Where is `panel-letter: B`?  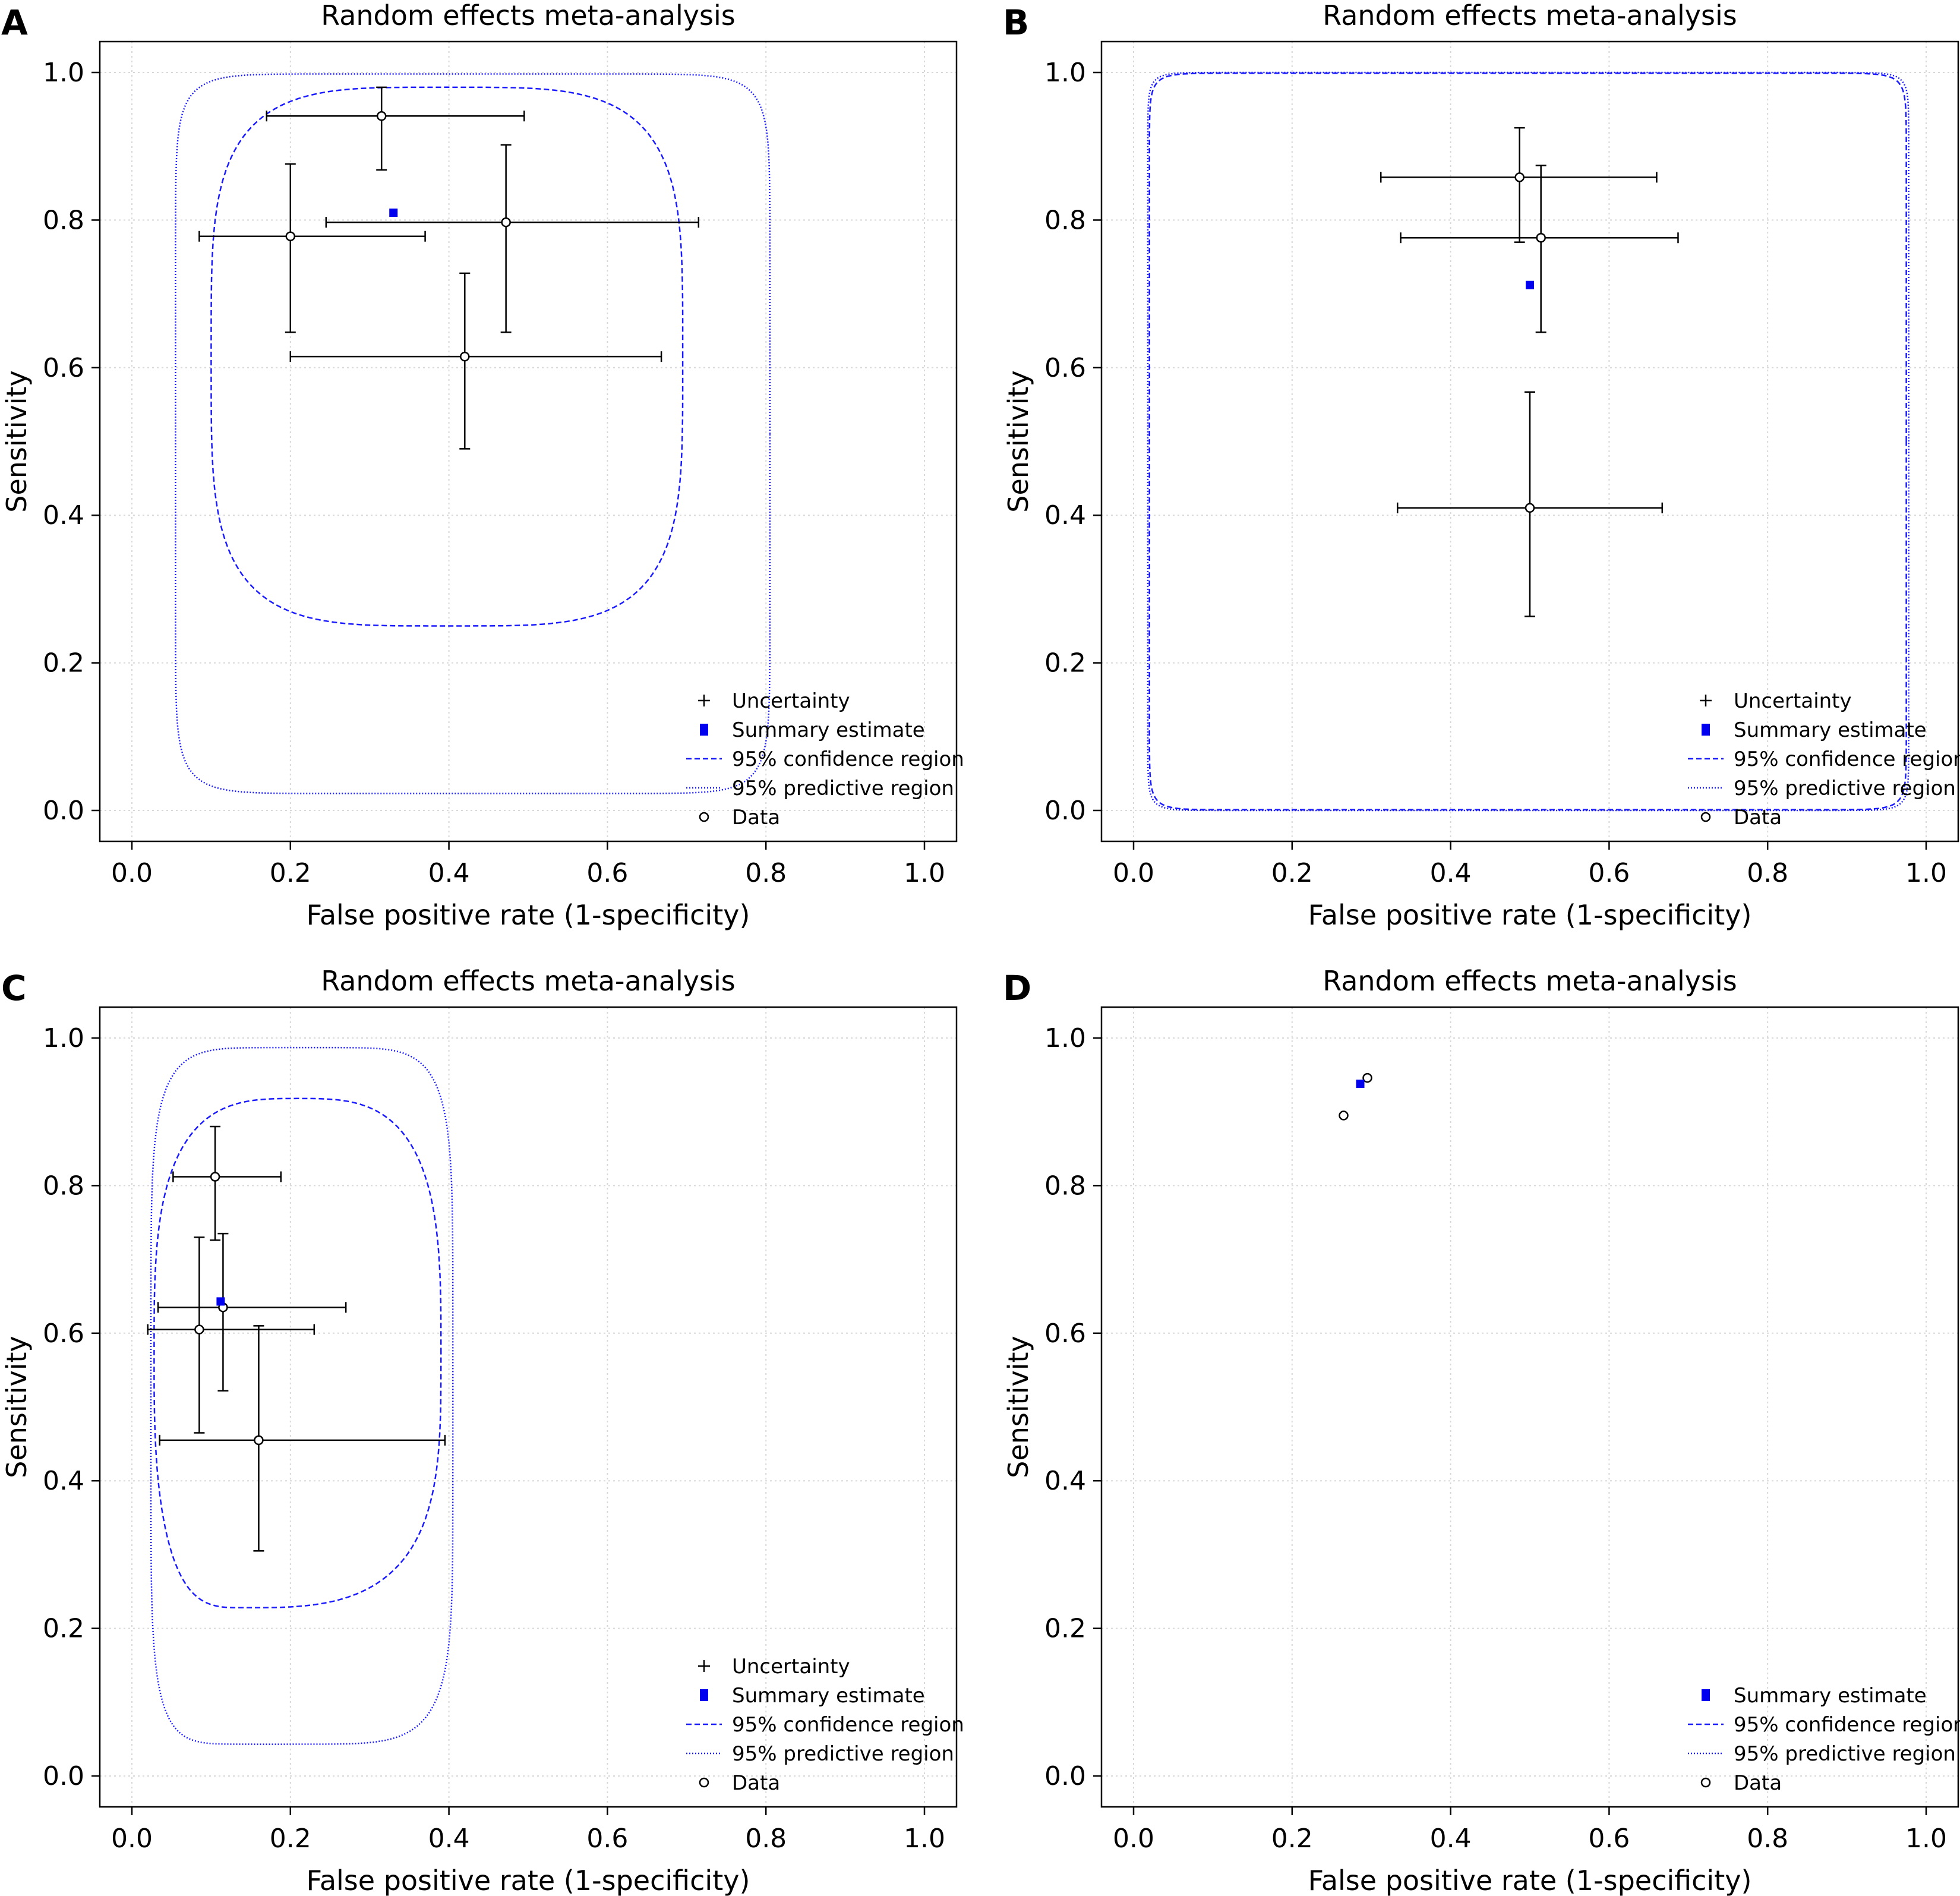 panel-letter: B is located at coordinates (1016, 22).